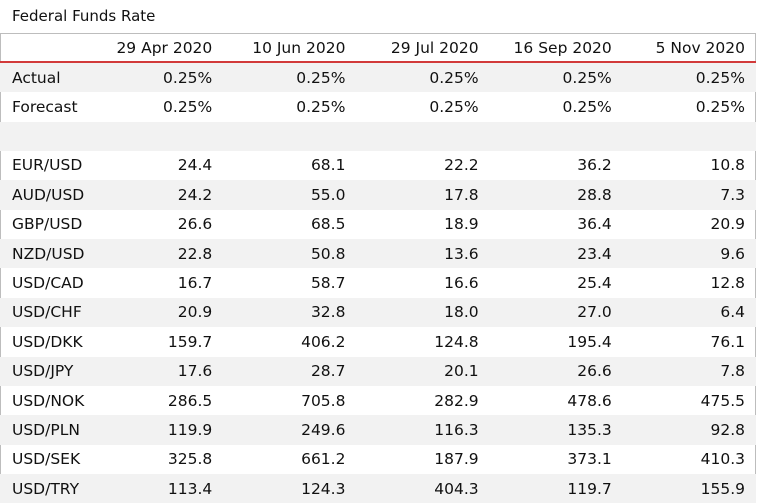 The height and width of the screenshot is (503, 758). What do you see at coordinates (378, 106) in the screenshot?
I see `table-row: Forecast 0.25% 0.25% 0.25% 0.25% 0.25%` at bounding box center [378, 106].